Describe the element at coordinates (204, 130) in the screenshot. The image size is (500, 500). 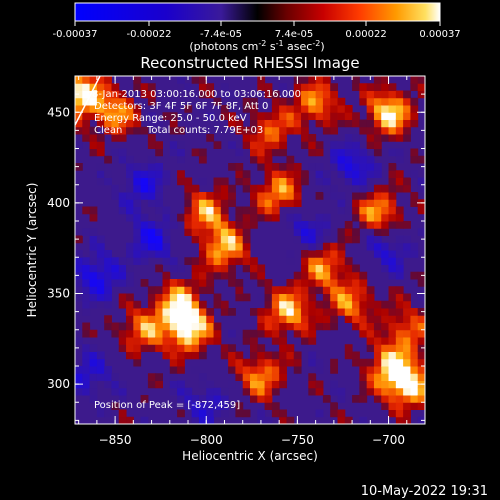
I see `total-counts: Total counts: 7.79E+03` at that location.